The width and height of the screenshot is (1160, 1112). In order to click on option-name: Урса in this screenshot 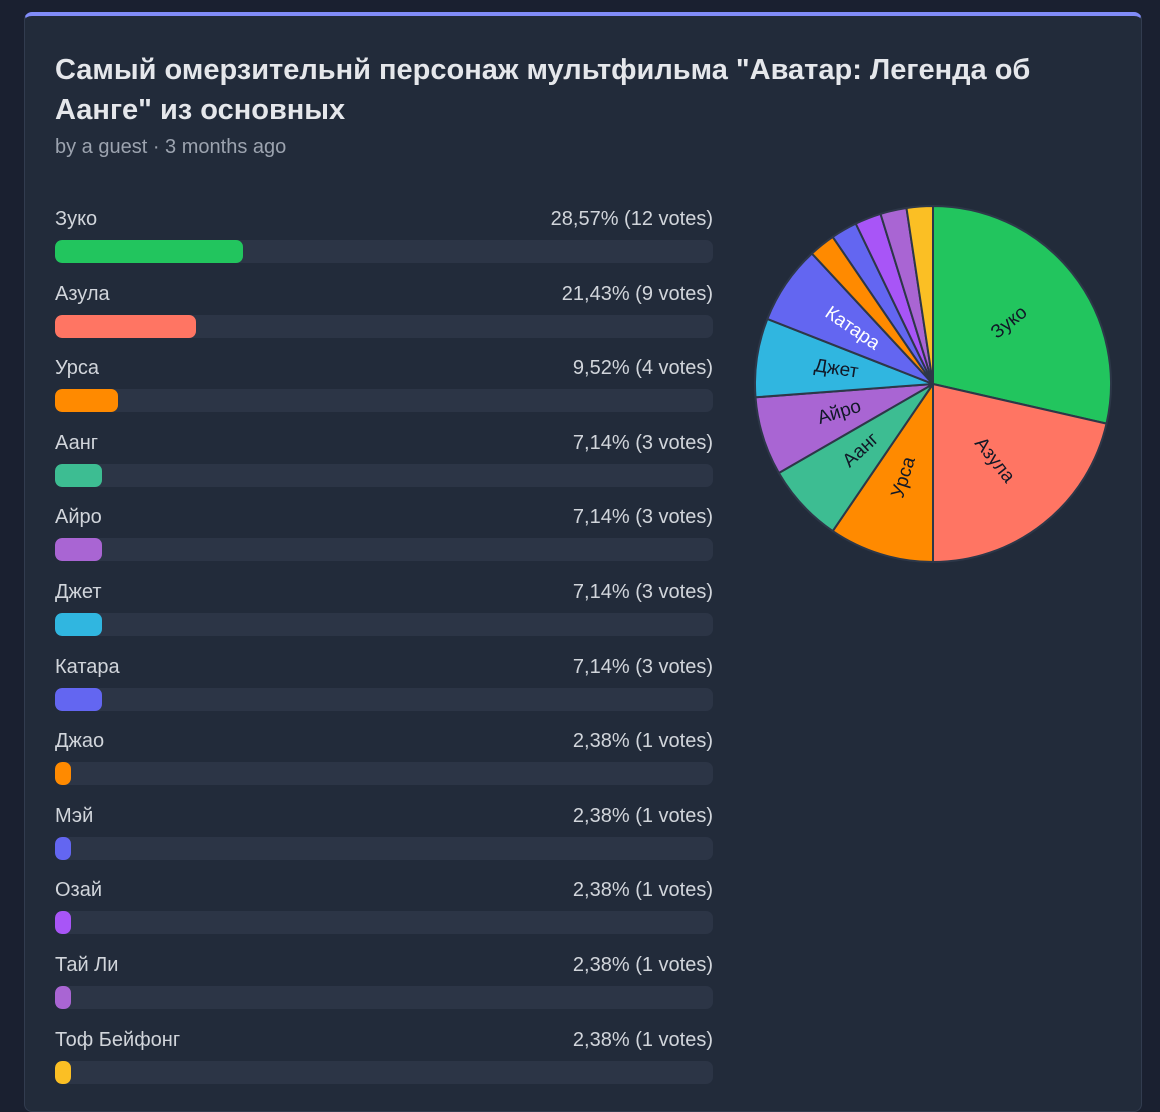, I will do `click(77, 368)`.